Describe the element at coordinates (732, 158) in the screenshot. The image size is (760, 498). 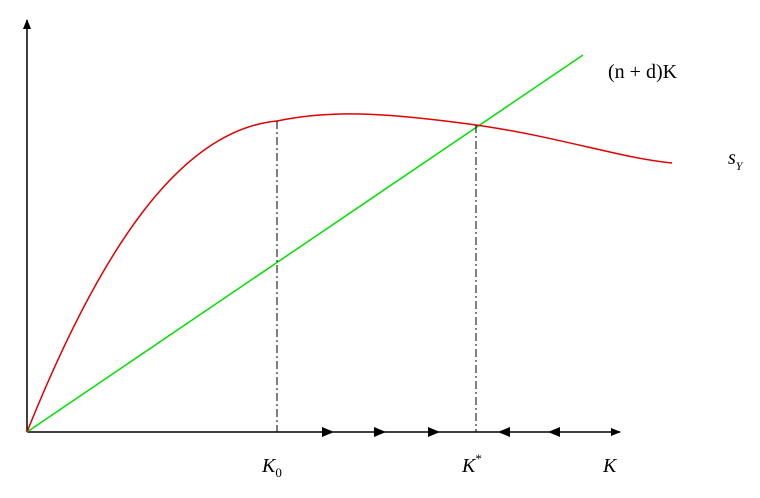
I see `curve-label-base: s` at that location.